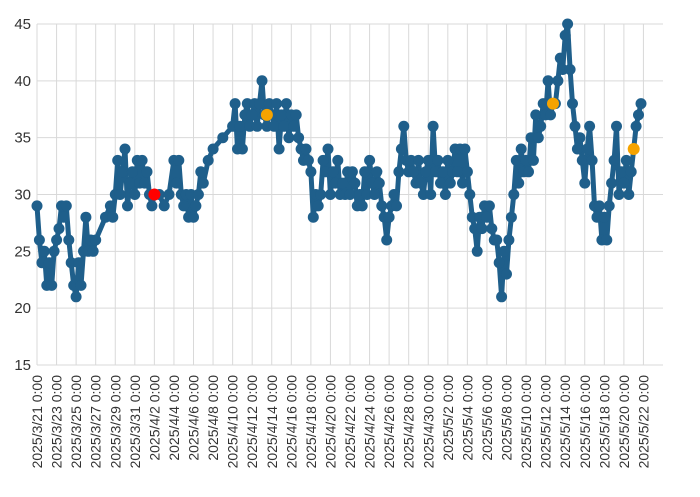 This screenshot has width=700, height=497. What do you see at coordinates (37, 422) in the screenshot?
I see `x-tick-label: 2025/3/21 0:00` at bounding box center [37, 422].